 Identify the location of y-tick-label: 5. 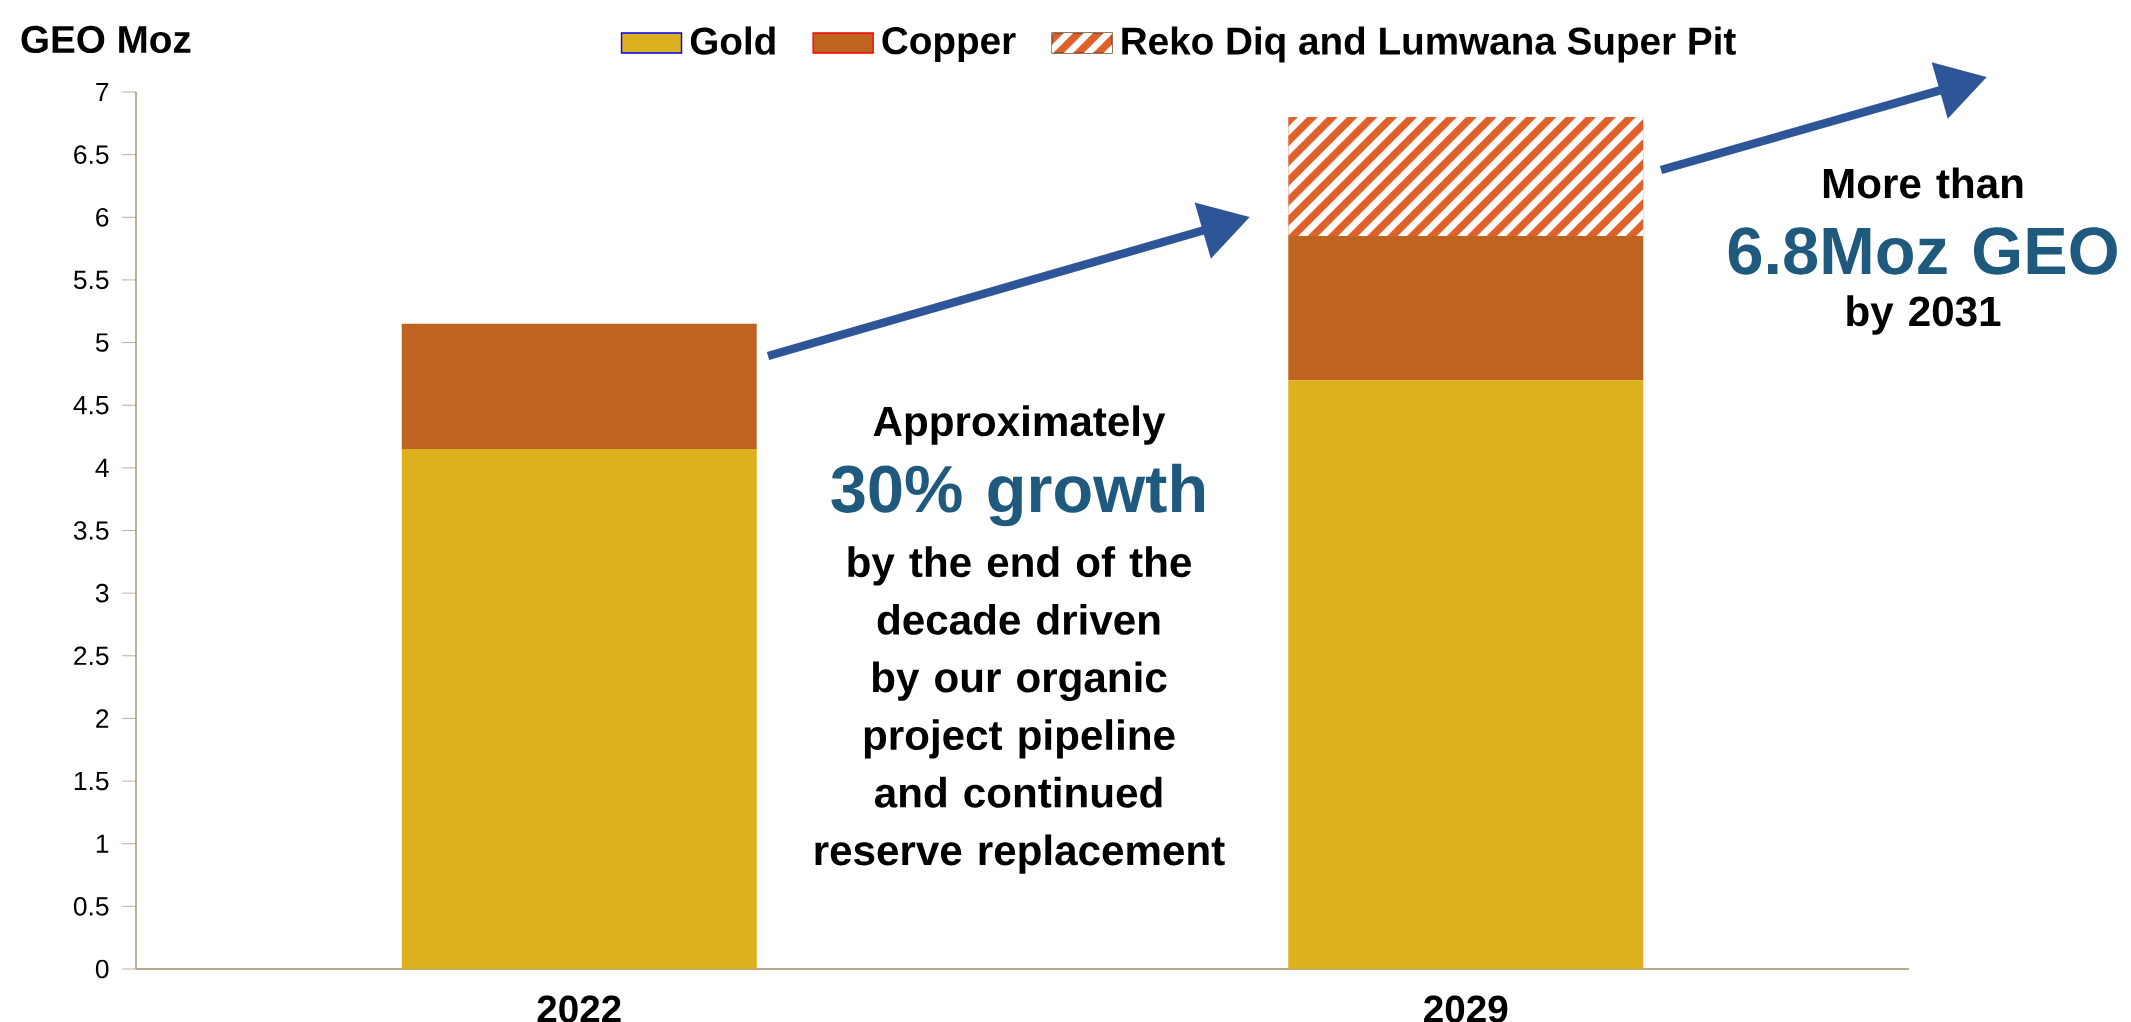
(102, 342).